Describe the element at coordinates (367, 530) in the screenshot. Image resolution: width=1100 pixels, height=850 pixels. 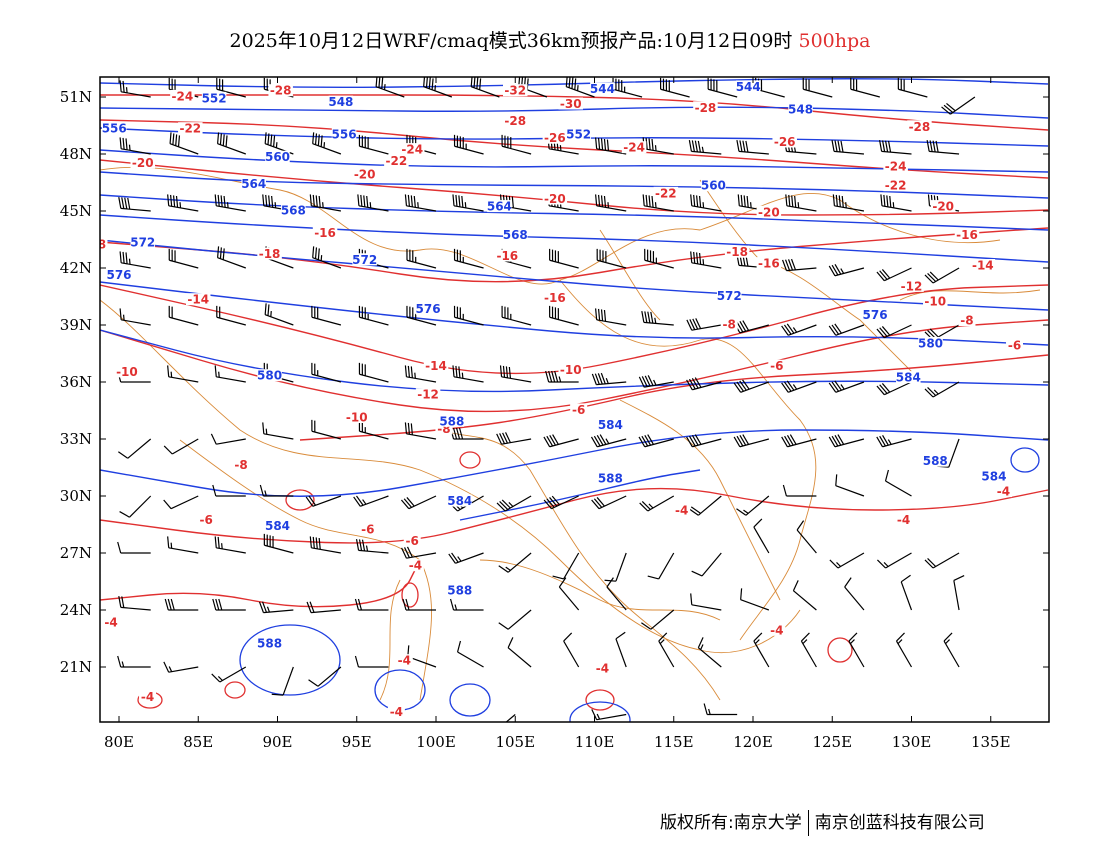
I see `temperature-label: -6` at that location.